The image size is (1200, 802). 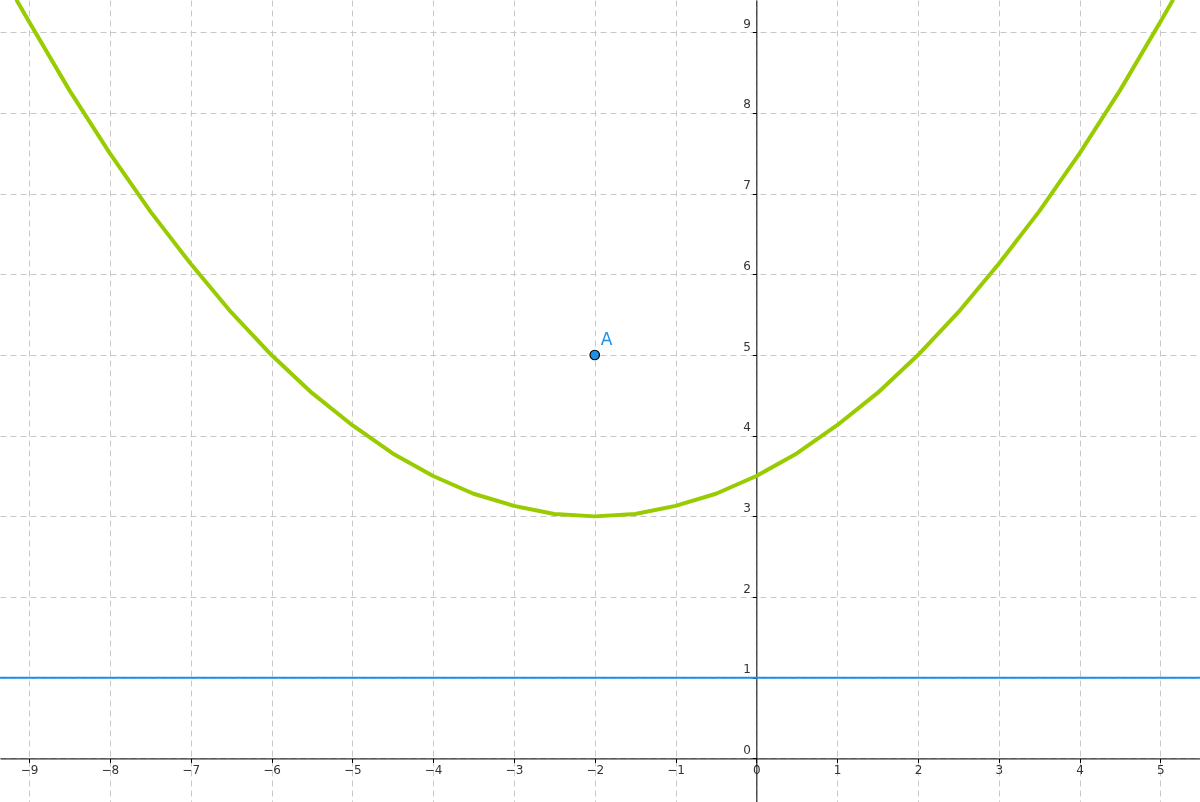 I want to click on x-tick-label: −5, so click(x=352, y=769).